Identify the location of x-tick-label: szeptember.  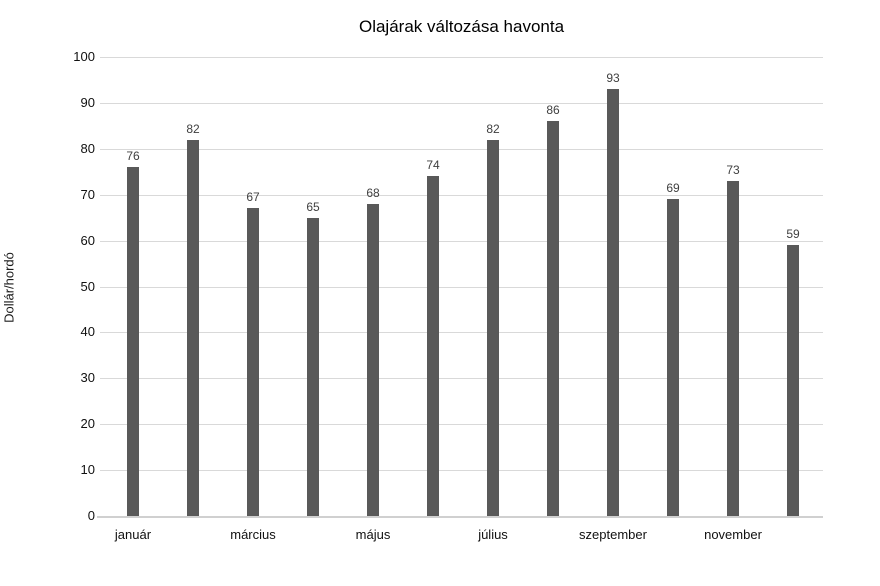
(613, 534).